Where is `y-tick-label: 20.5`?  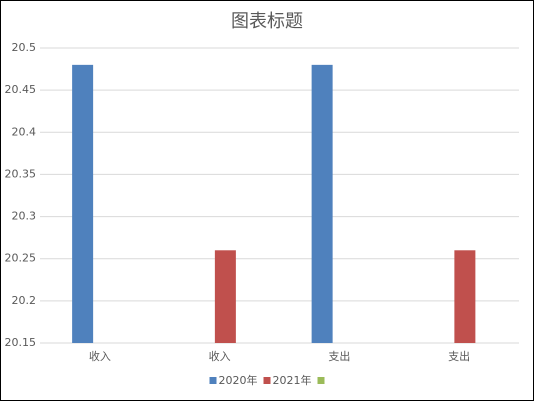 y-tick-label: 20.5 is located at coordinates (24, 47).